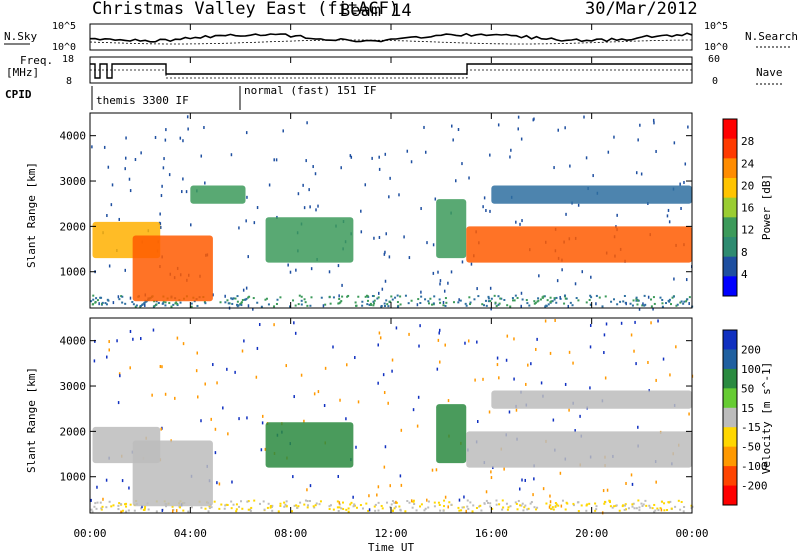 The height and width of the screenshot is (554, 800). Describe the element at coordinates (69, 81) in the screenshot. I see `freq-left-tick-bottom: 8` at that location.